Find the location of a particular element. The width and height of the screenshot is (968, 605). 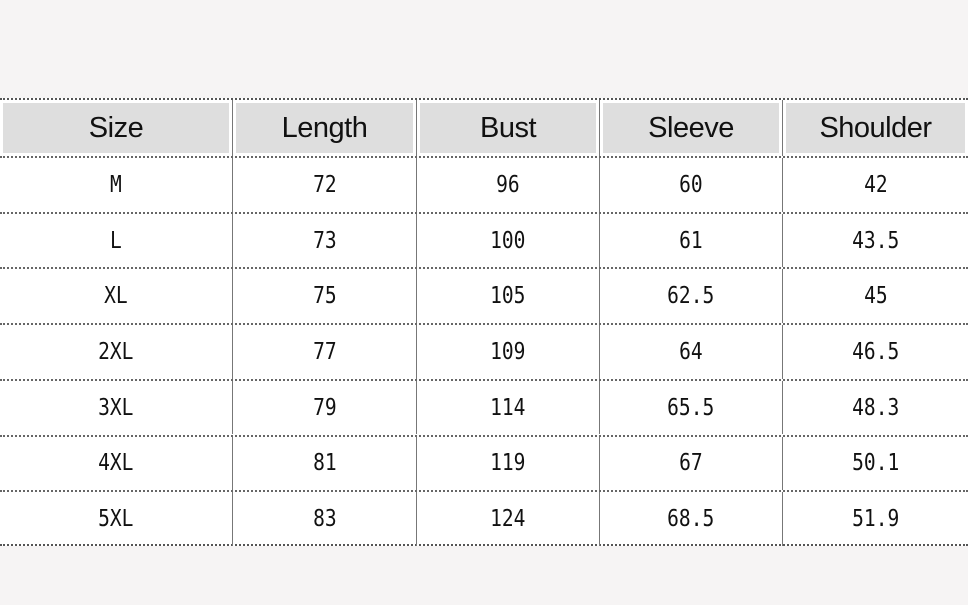

cell-value: 114 is located at coordinates (508, 407).